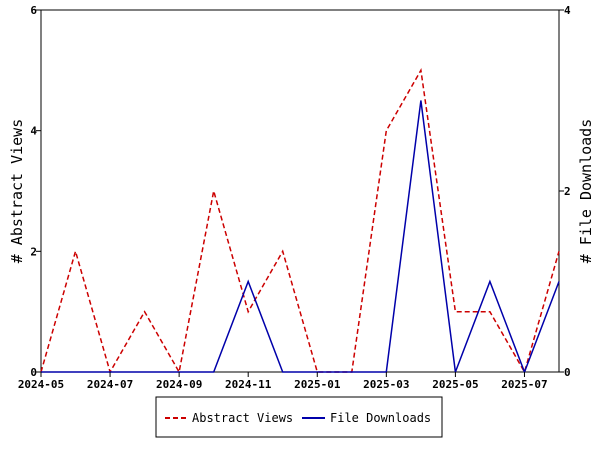 This screenshot has height=450, width=600. I want to click on y-right-tick-label: 4, so click(567, 10).